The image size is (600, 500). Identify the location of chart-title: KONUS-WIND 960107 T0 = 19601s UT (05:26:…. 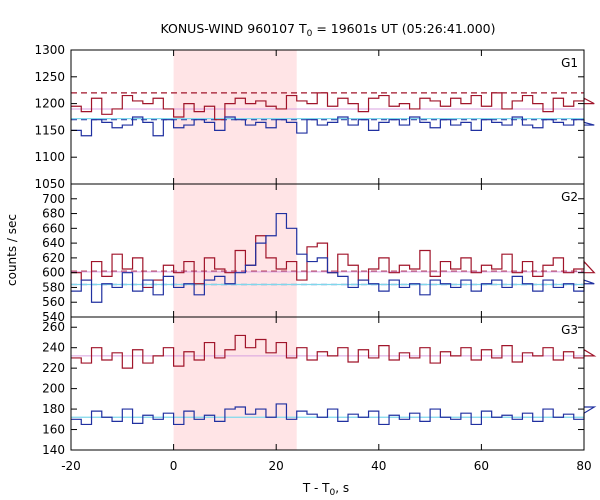
(327, 30).